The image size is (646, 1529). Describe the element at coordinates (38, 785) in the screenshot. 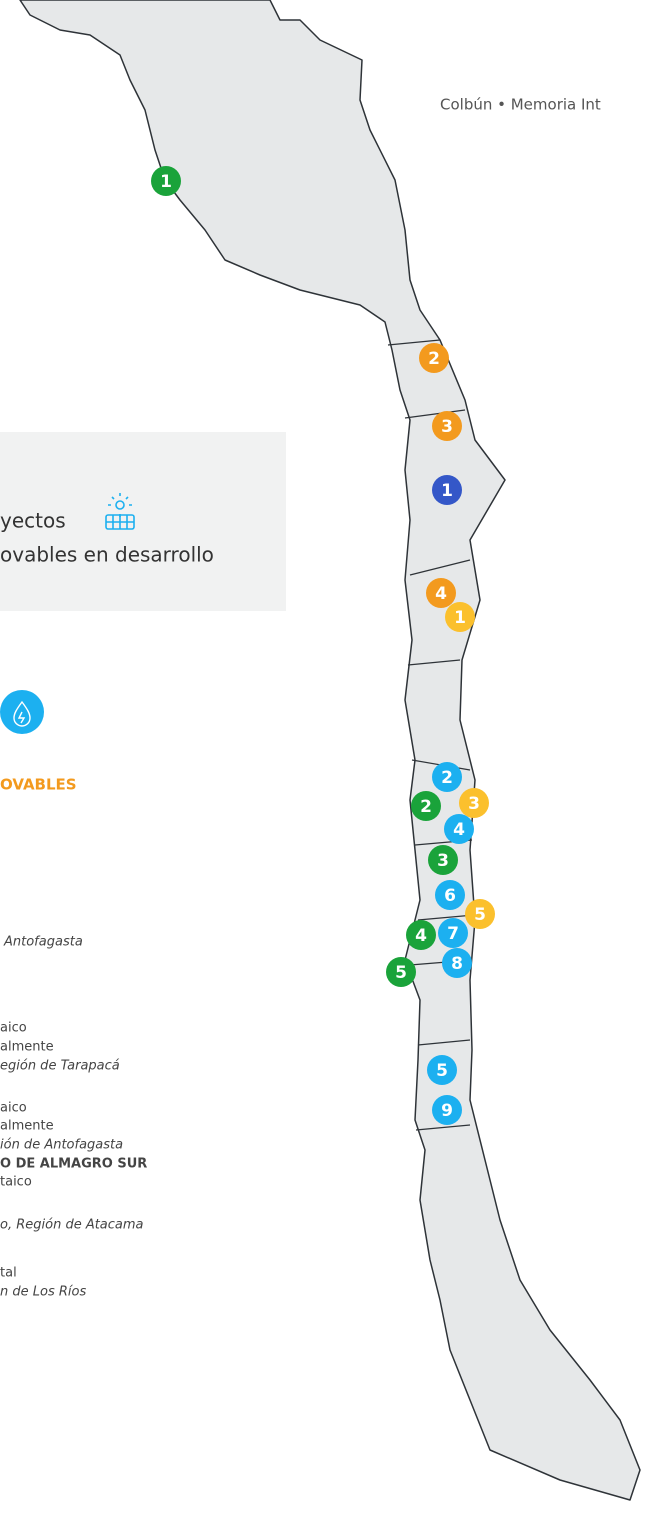

I see `section-title: OVABLES` at that location.